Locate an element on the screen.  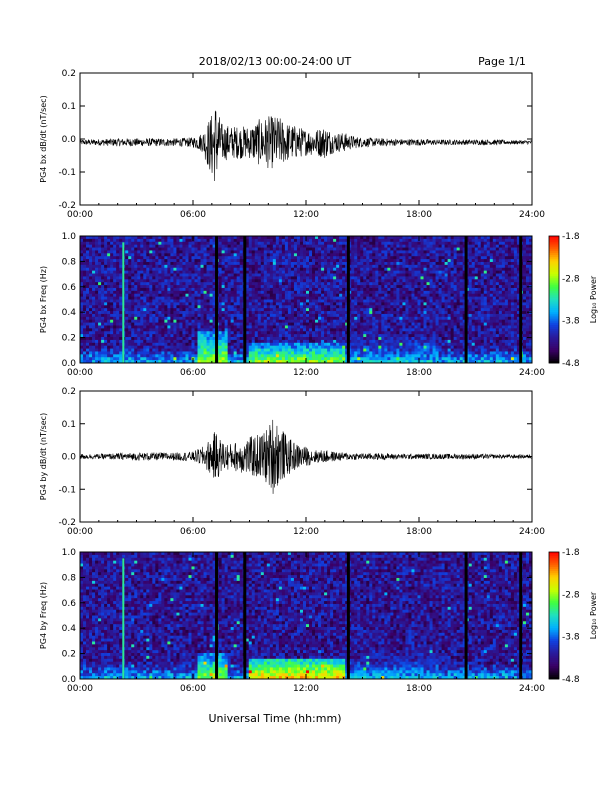
y-tick-label: 0.0 is located at coordinates (69, 140).